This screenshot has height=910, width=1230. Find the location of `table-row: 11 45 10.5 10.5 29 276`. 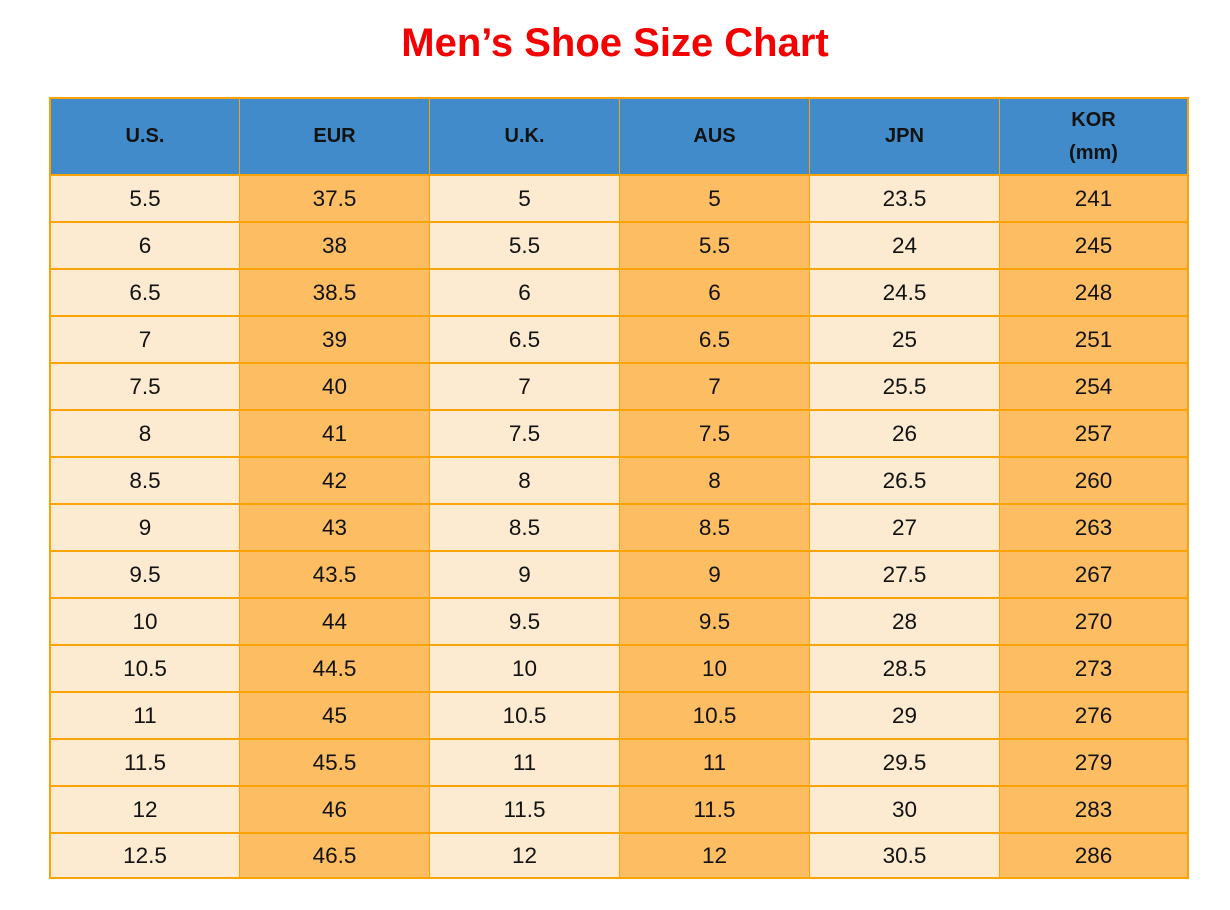

table-row: 11 45 10.5 10.5 29 276 is located at coordinates (619, 716).